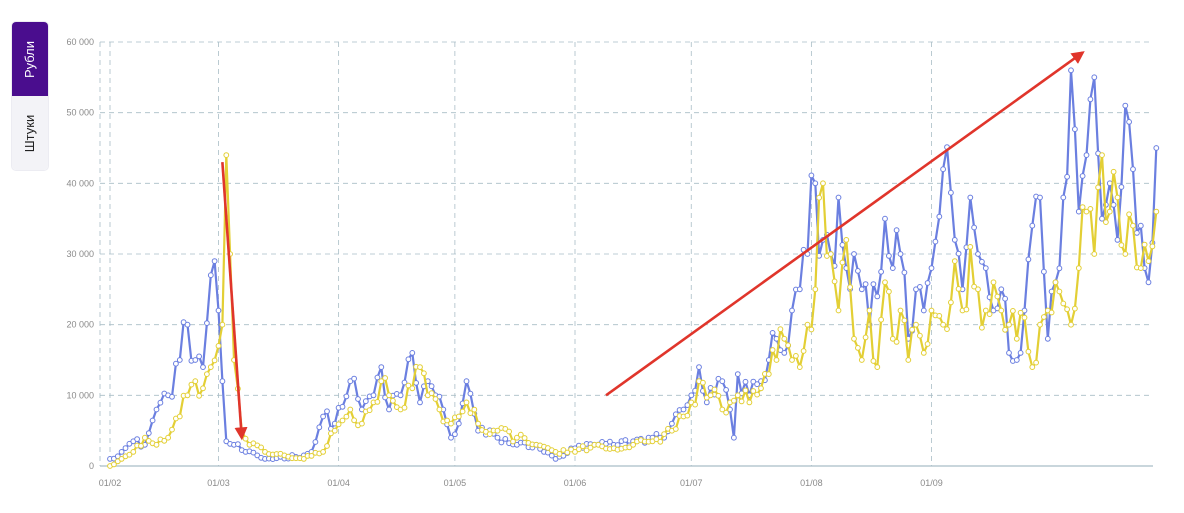  What do you see at coordinates (30, 133) in the screenshot?
I see `pieces-toggle-button: Штуки` at bounding box center [30, 133].